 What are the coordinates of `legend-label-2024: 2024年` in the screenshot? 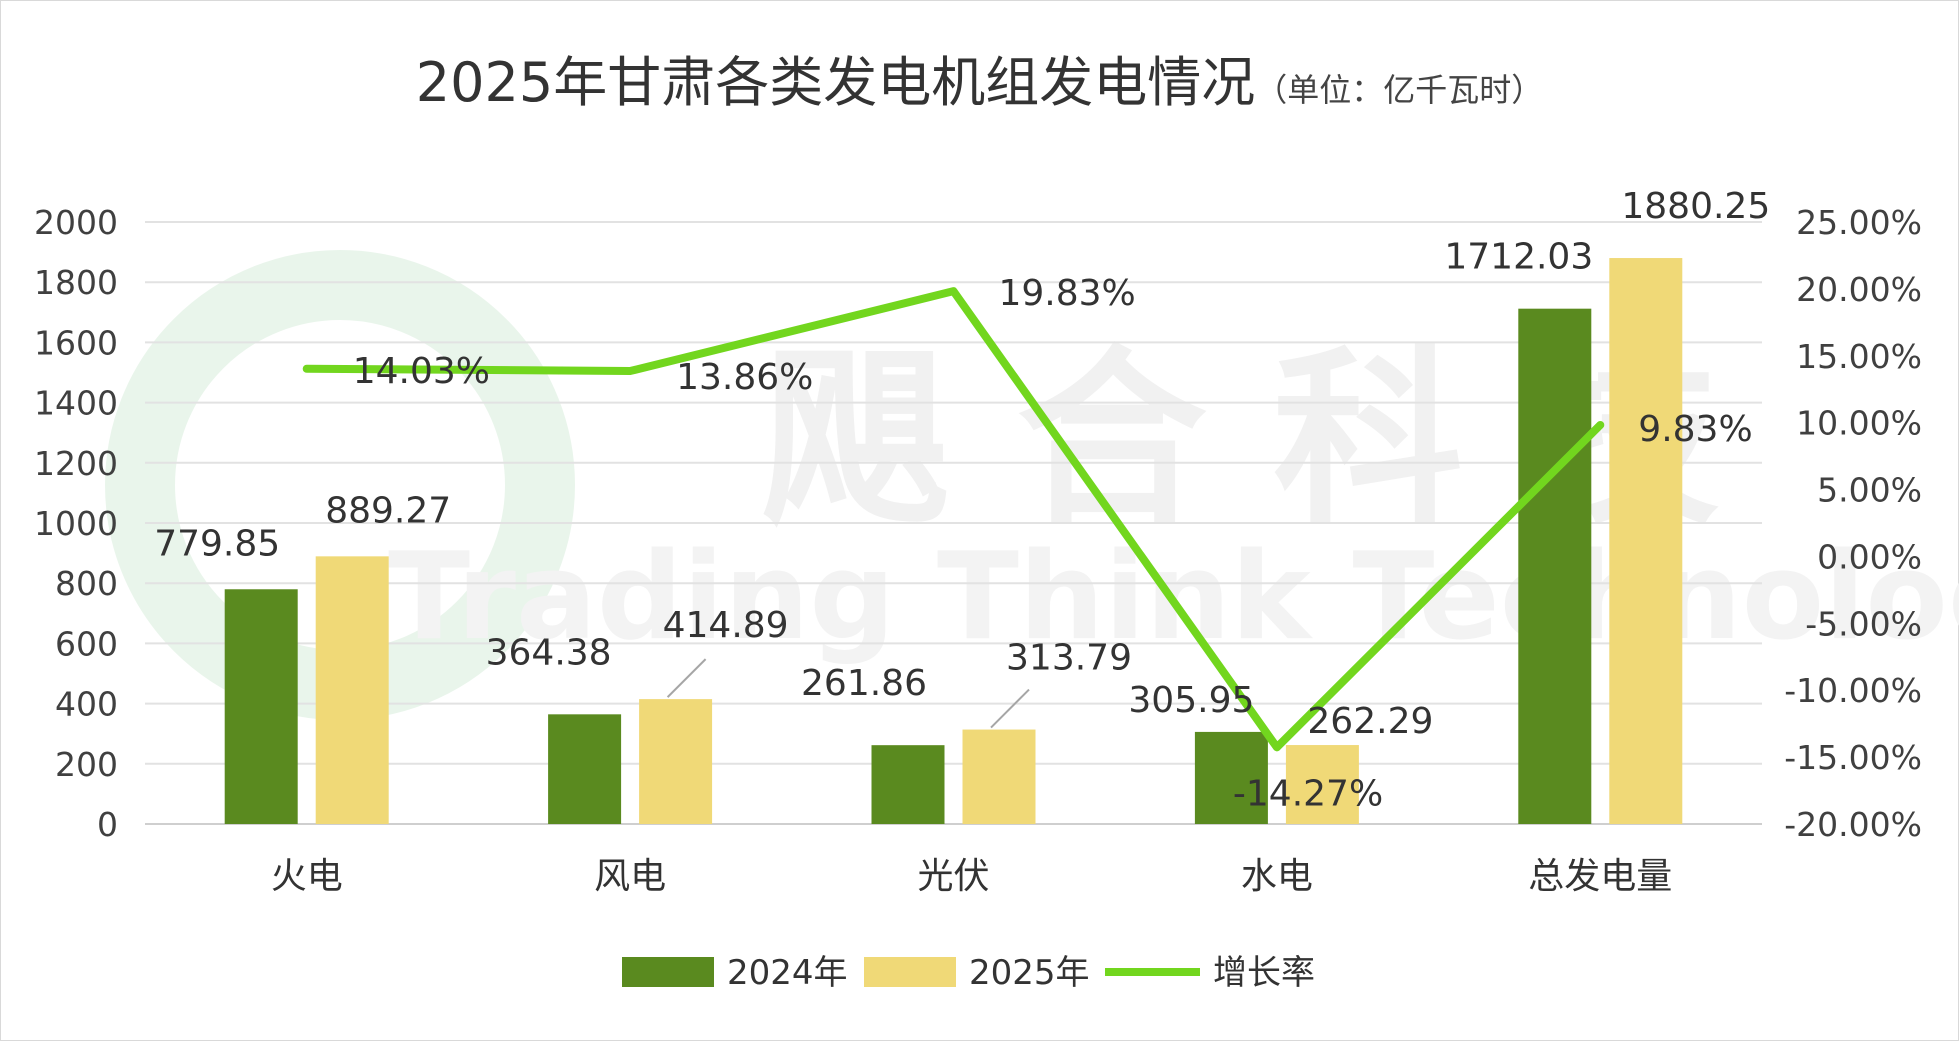 It's located at (787, 973).